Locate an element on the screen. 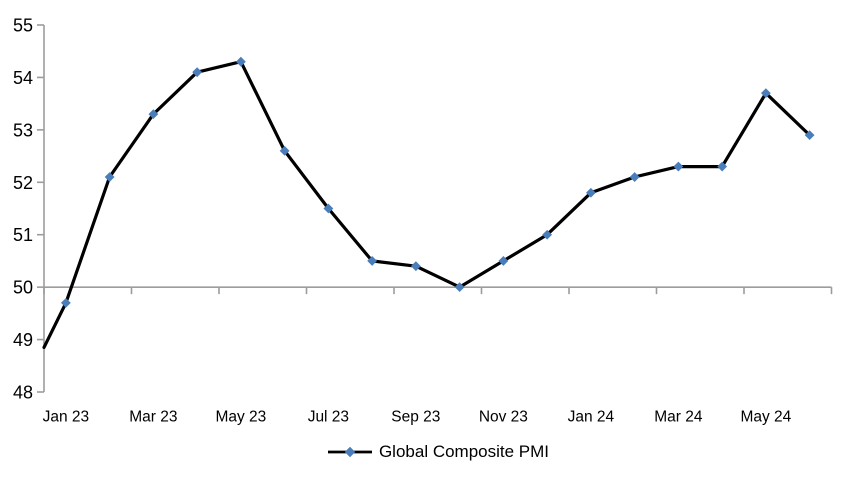 Image resolution: width=852 pixels, height=481 pixels. y-axis-label: 53 is located at coordinates (23, 130).